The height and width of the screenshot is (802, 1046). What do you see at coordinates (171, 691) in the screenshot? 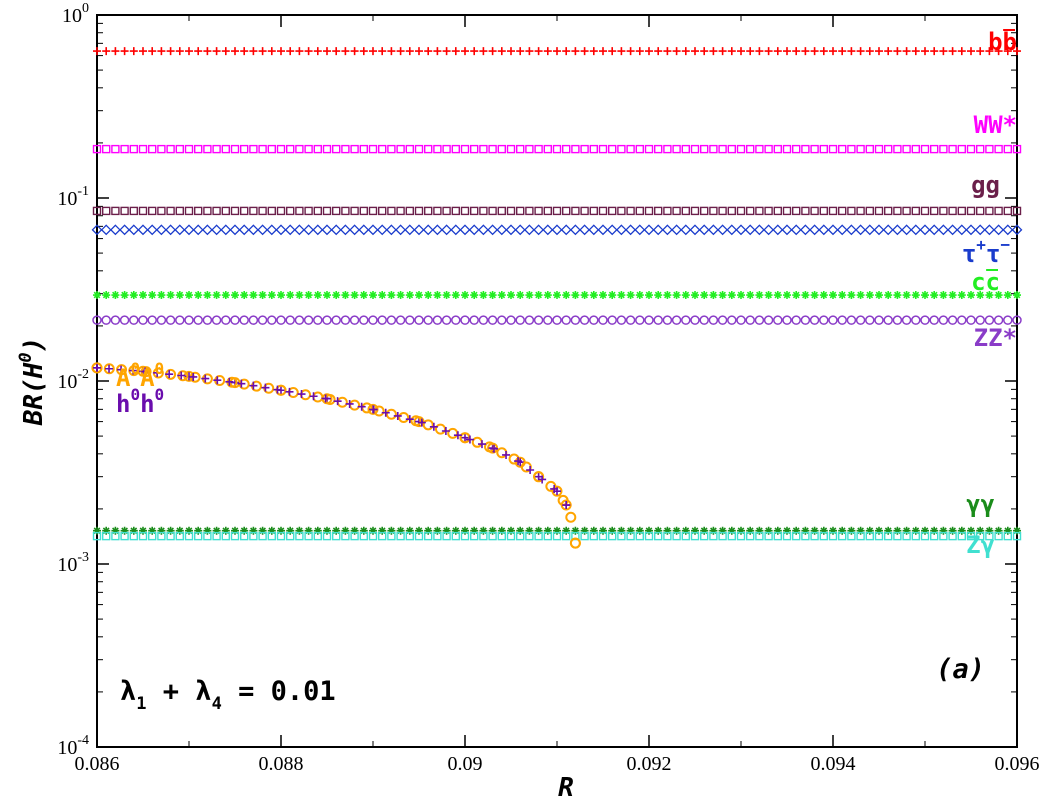
I see `annotation-plus: +` at bounding box center [171, 691].